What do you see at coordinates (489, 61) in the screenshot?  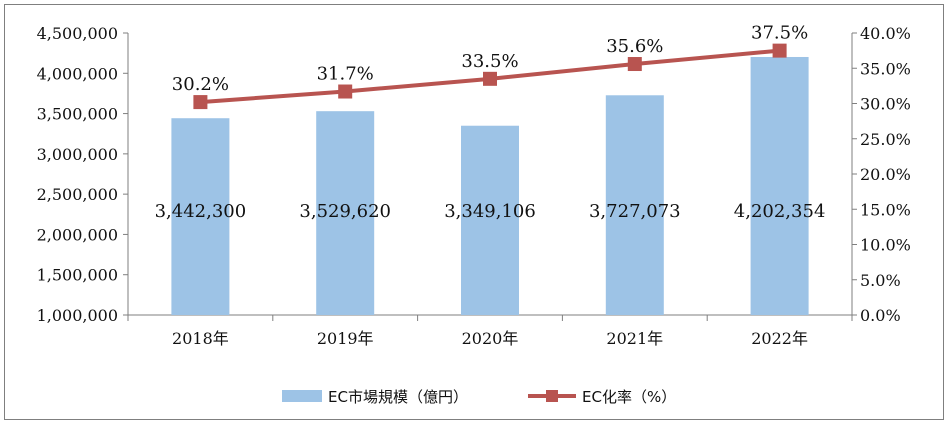 I see `line-value-label: 33.5%` at bounding box center [489, 61].